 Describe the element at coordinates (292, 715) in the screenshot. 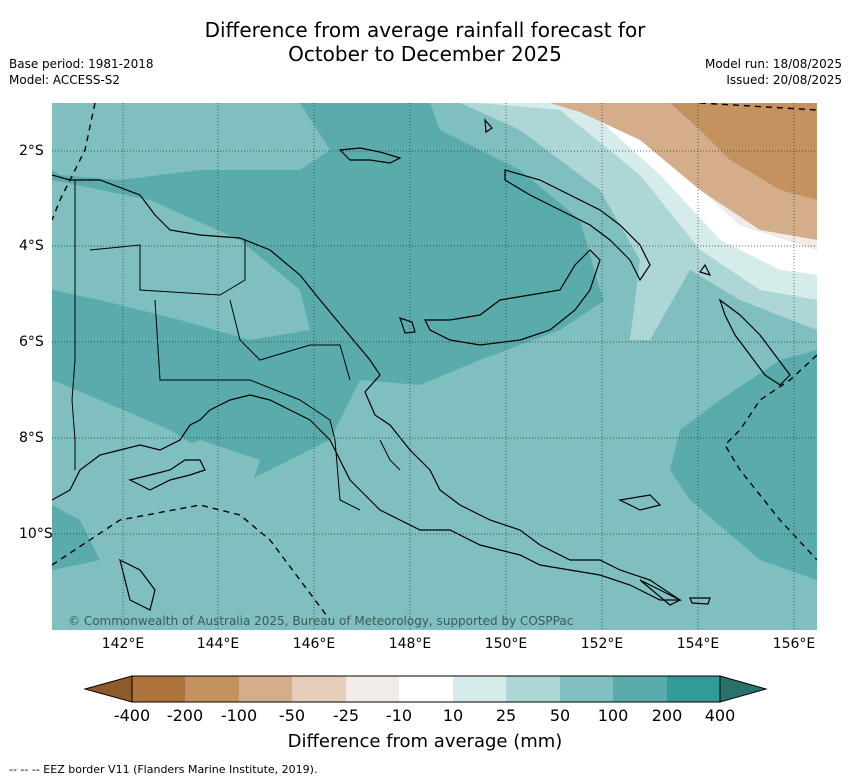

I see `cb-tick-4: -50` at that location.